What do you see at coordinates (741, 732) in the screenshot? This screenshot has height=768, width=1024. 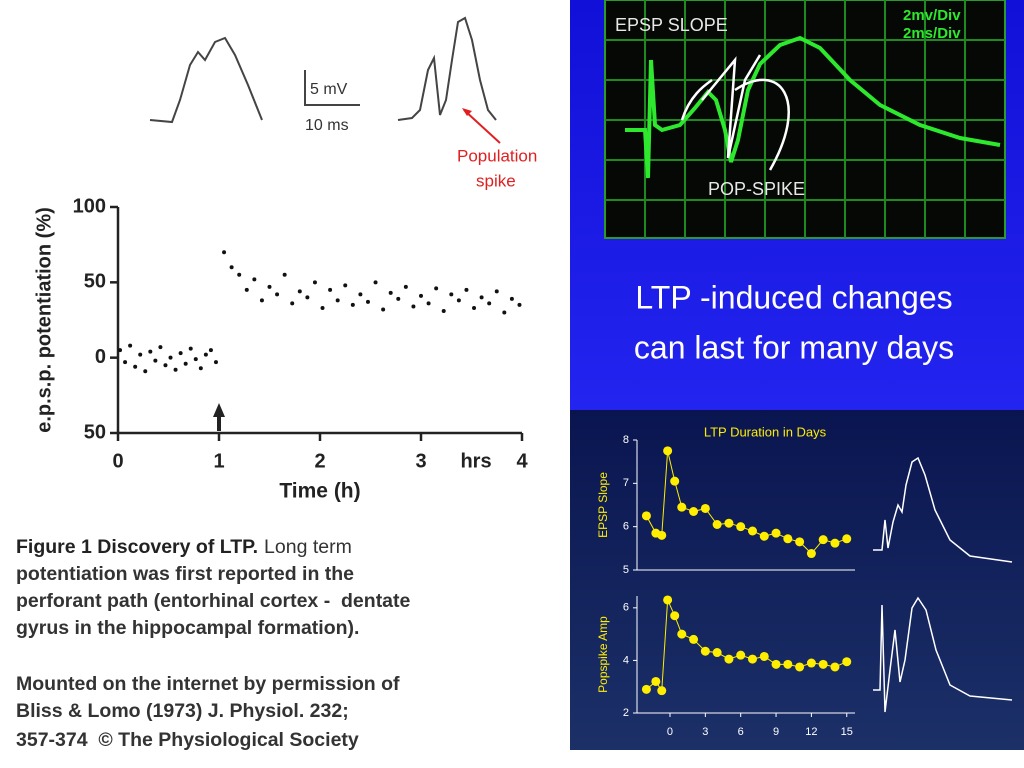 I see `x-tick-label: 6` at bounding box center [741, 732].